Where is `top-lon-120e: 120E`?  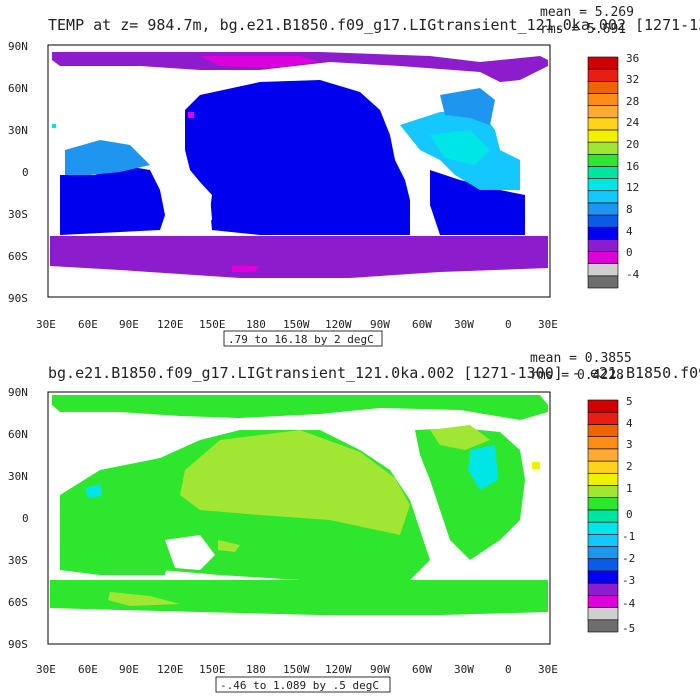
top-lon-120e: 120E is located at coordinates (170, 324).